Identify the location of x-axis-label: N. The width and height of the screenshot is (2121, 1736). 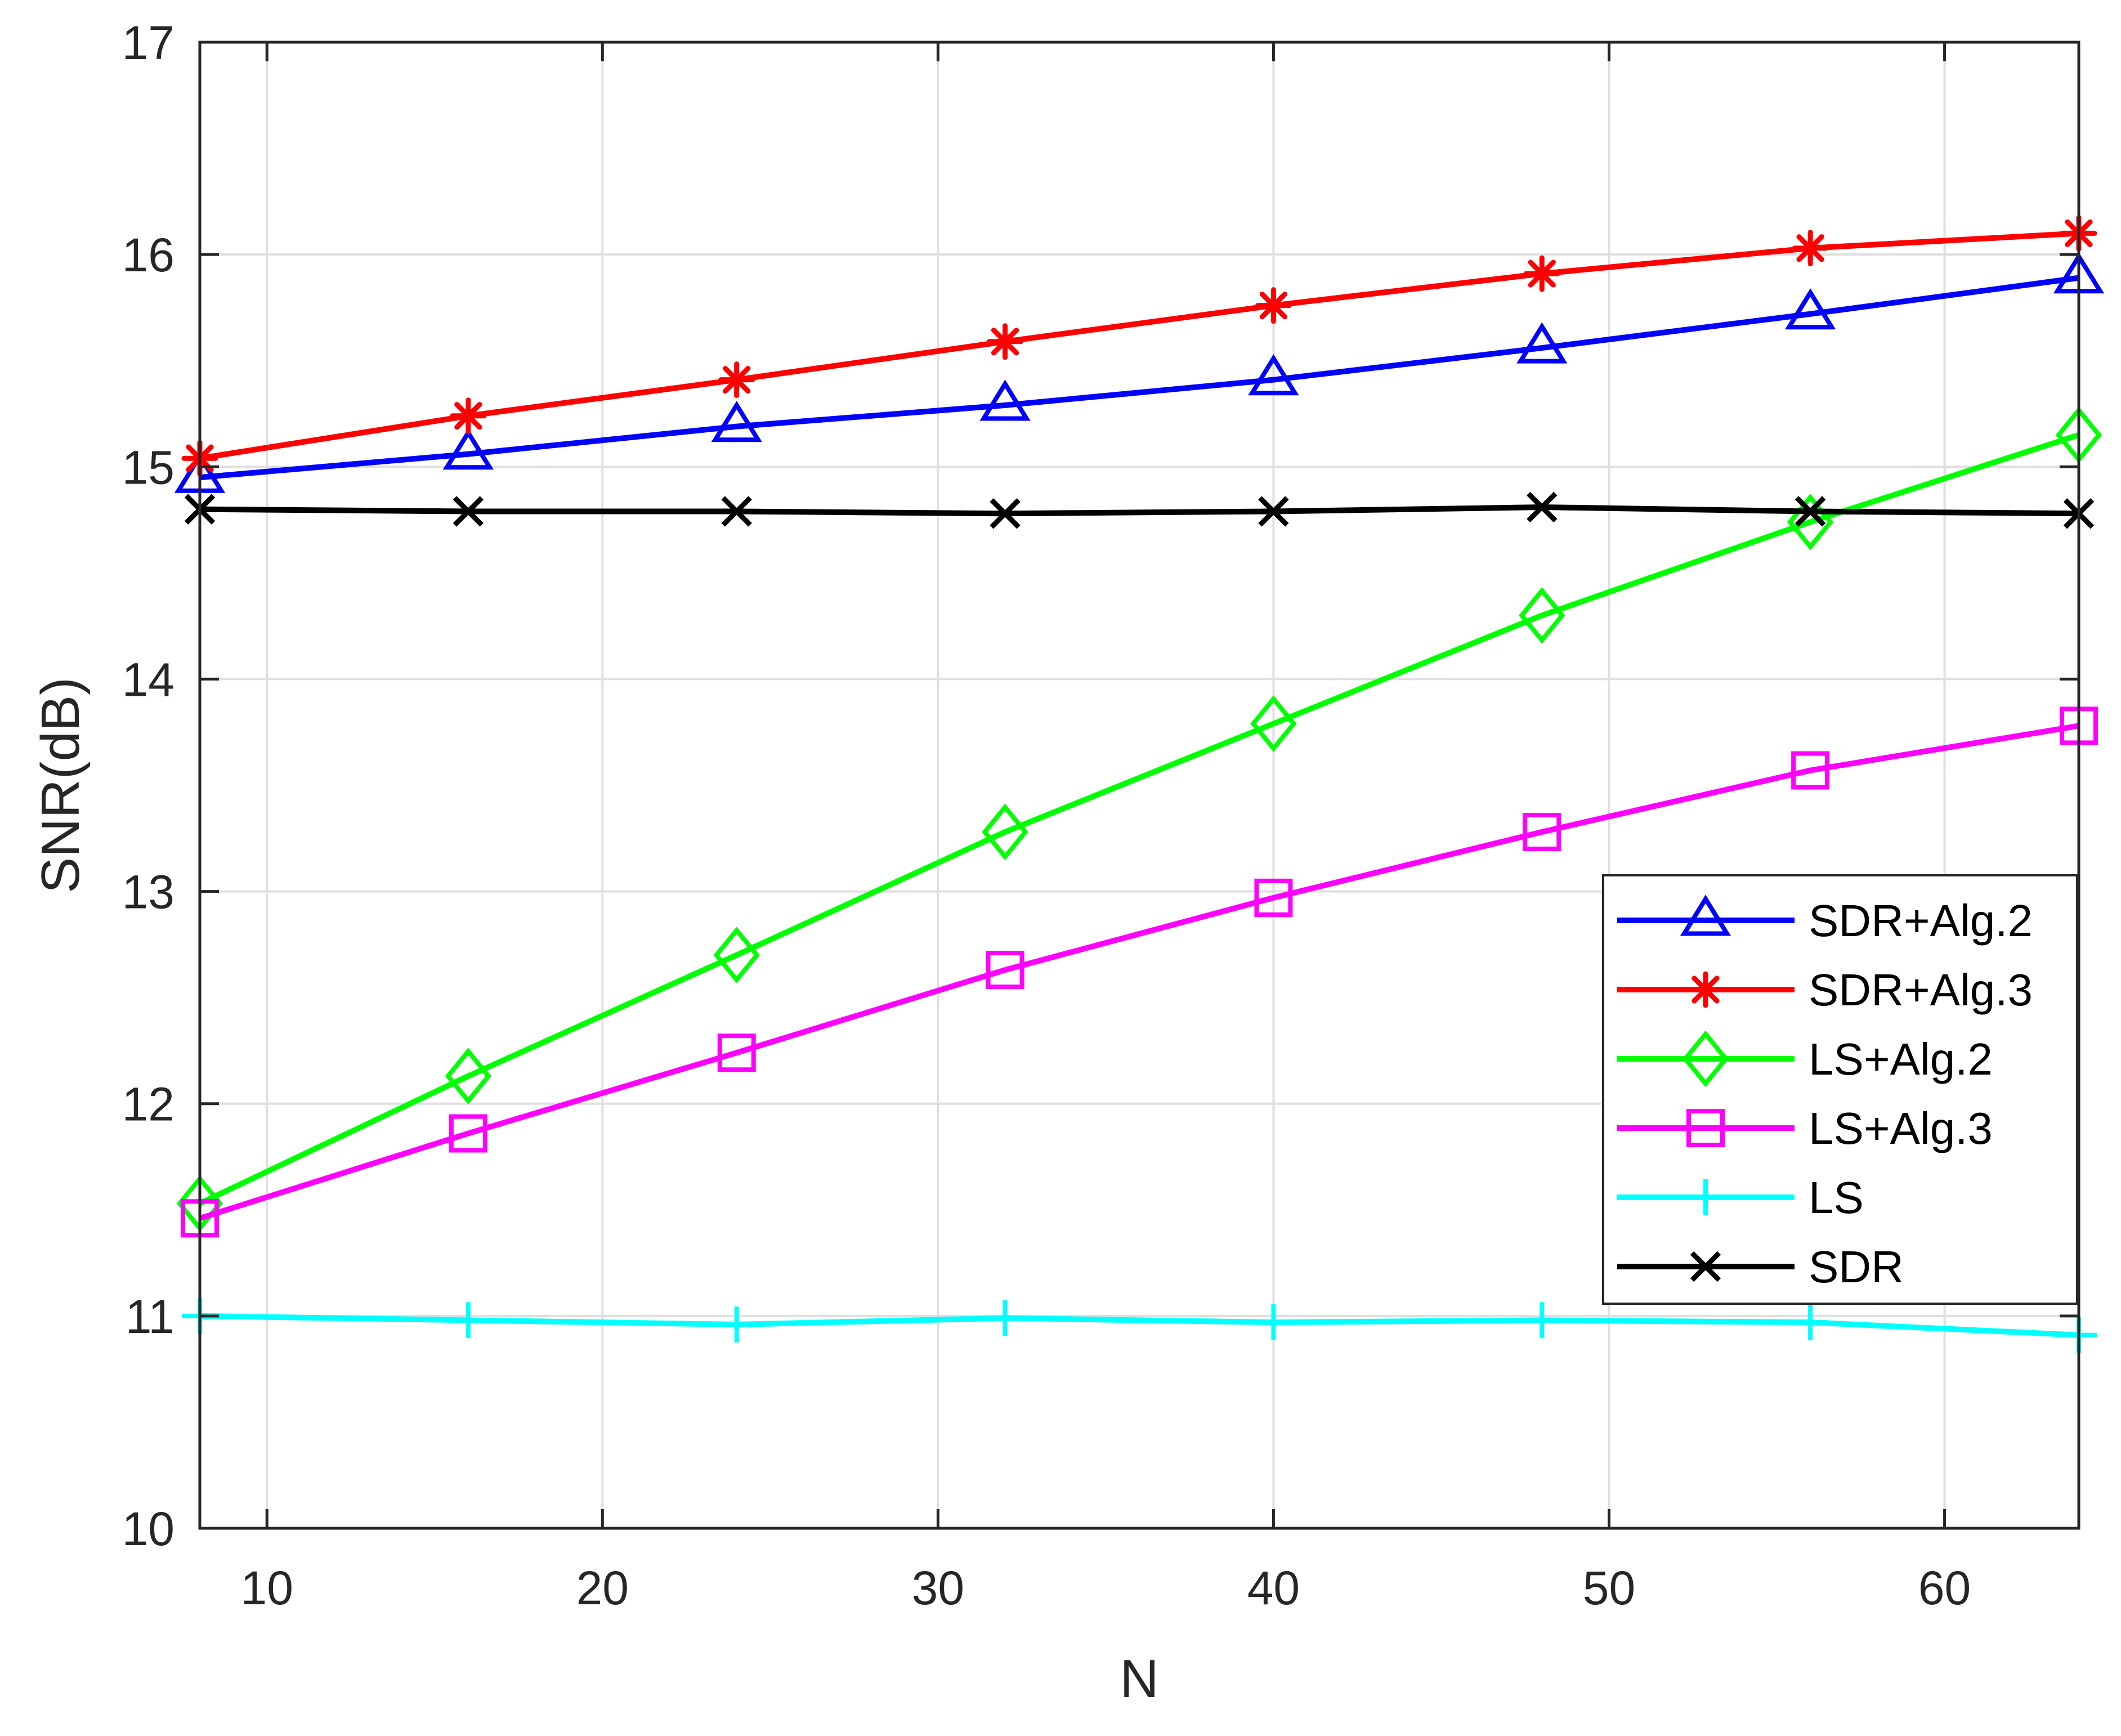
(1139, 1679).